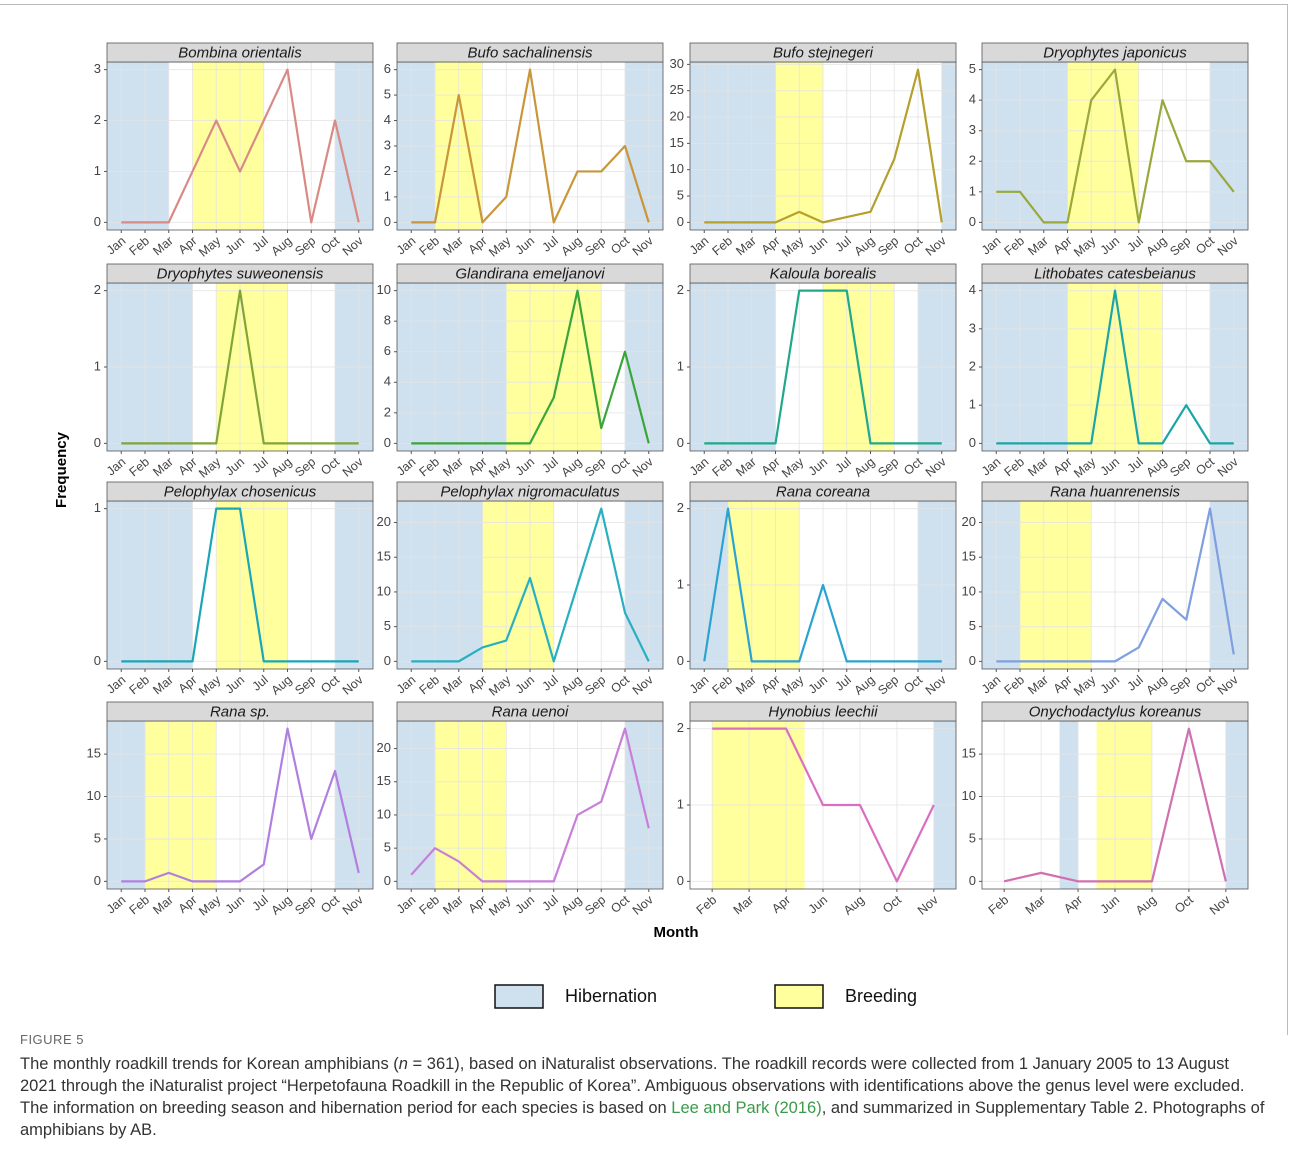 The width and height of the screenshot is (1290, 1166). I want to click on legend-swatch, so click(519, 996).